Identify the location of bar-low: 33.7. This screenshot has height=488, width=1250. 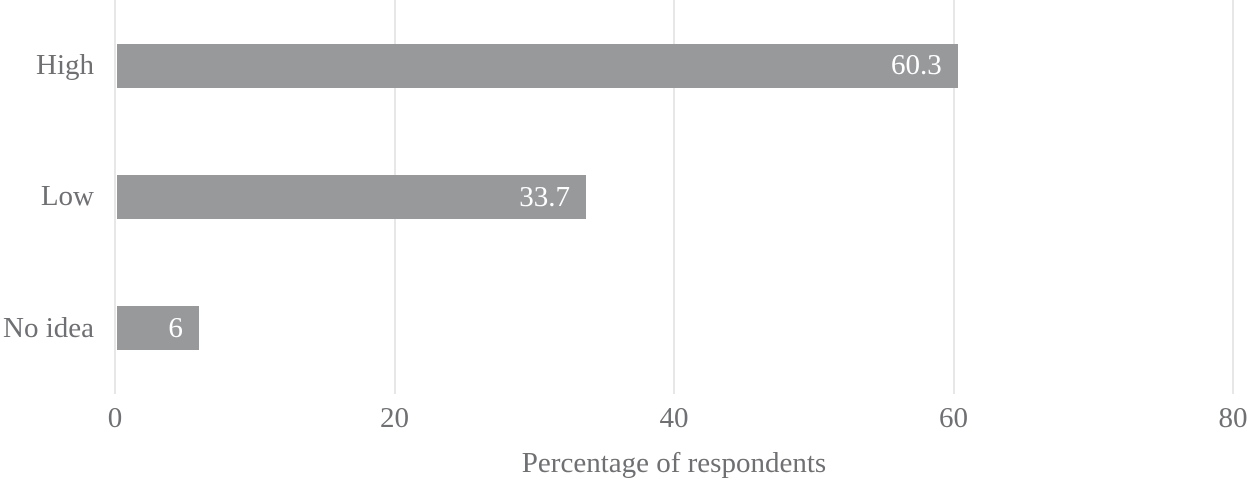
(351, 197).